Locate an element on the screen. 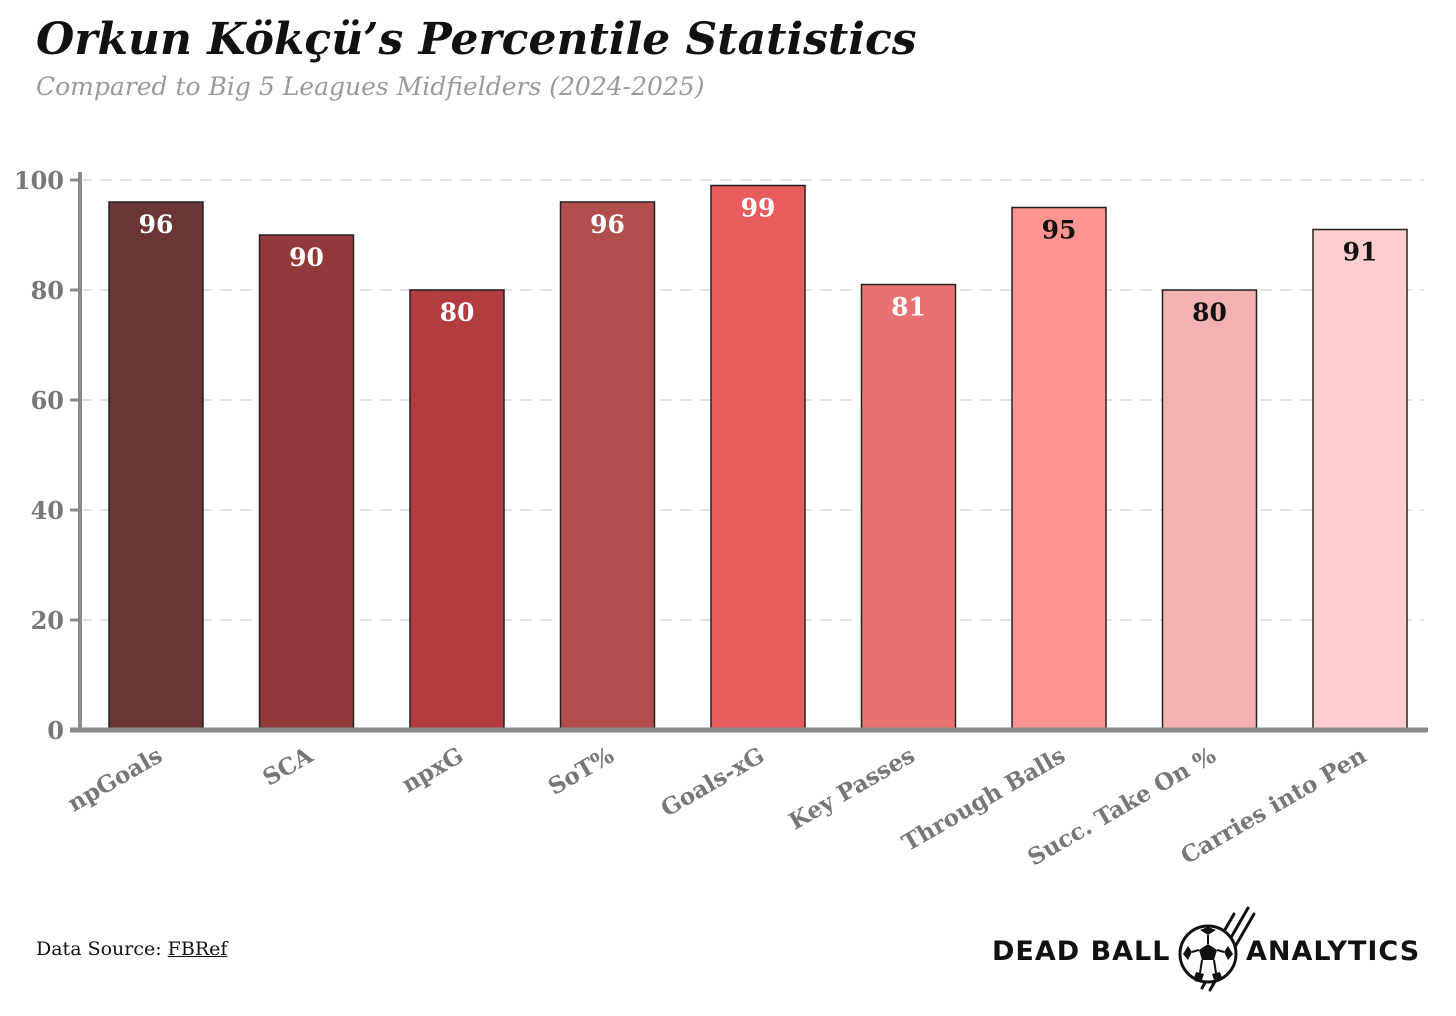 The image size is (1456, 1016). x-tick-label: Goals-xG is located at coordinates (712, 782).